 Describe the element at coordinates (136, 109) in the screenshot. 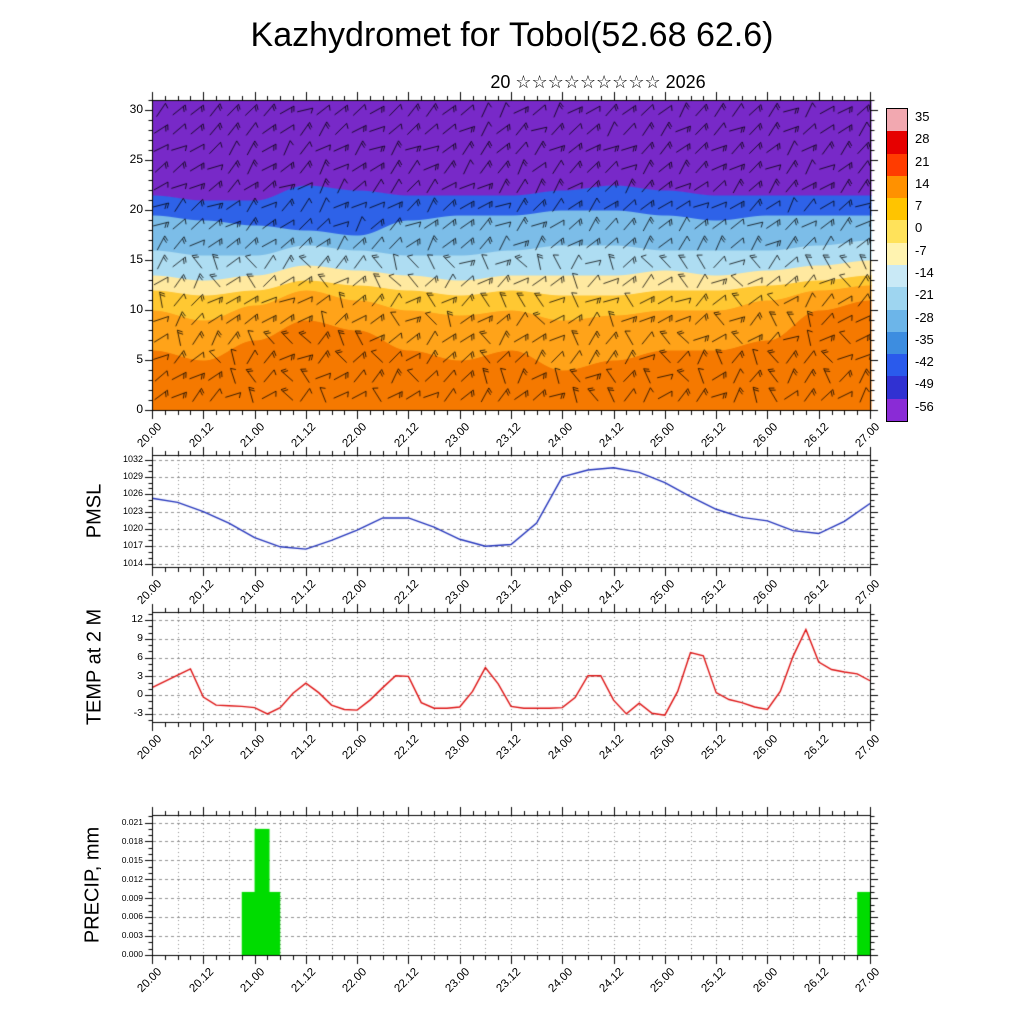

I see `y-tick-label: 30` at that location.